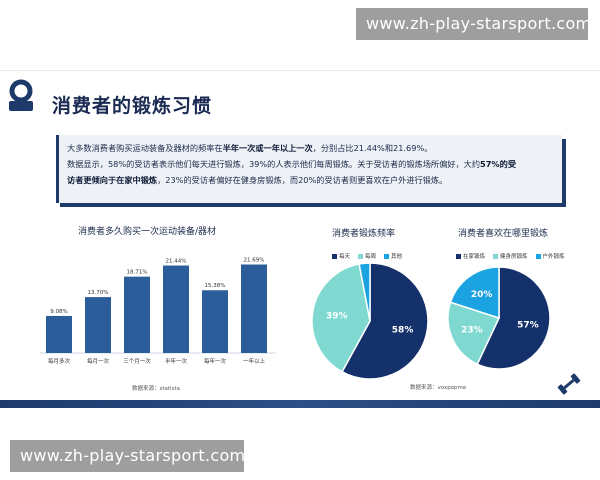 The height and width of the screenshot is (480, 600). I want to click on watermark-bottom: www.zh-play-starsport.com, so click(127, 456).